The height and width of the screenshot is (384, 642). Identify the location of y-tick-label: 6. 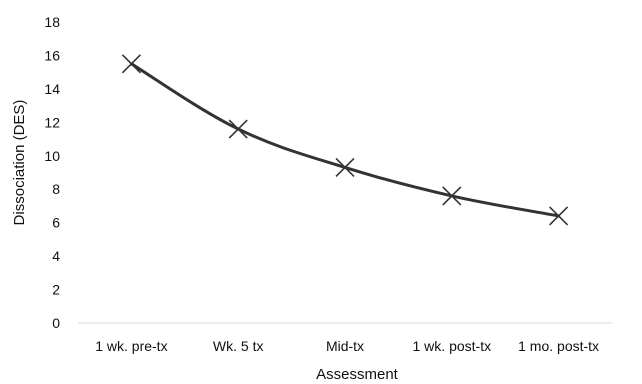
(56, 223).